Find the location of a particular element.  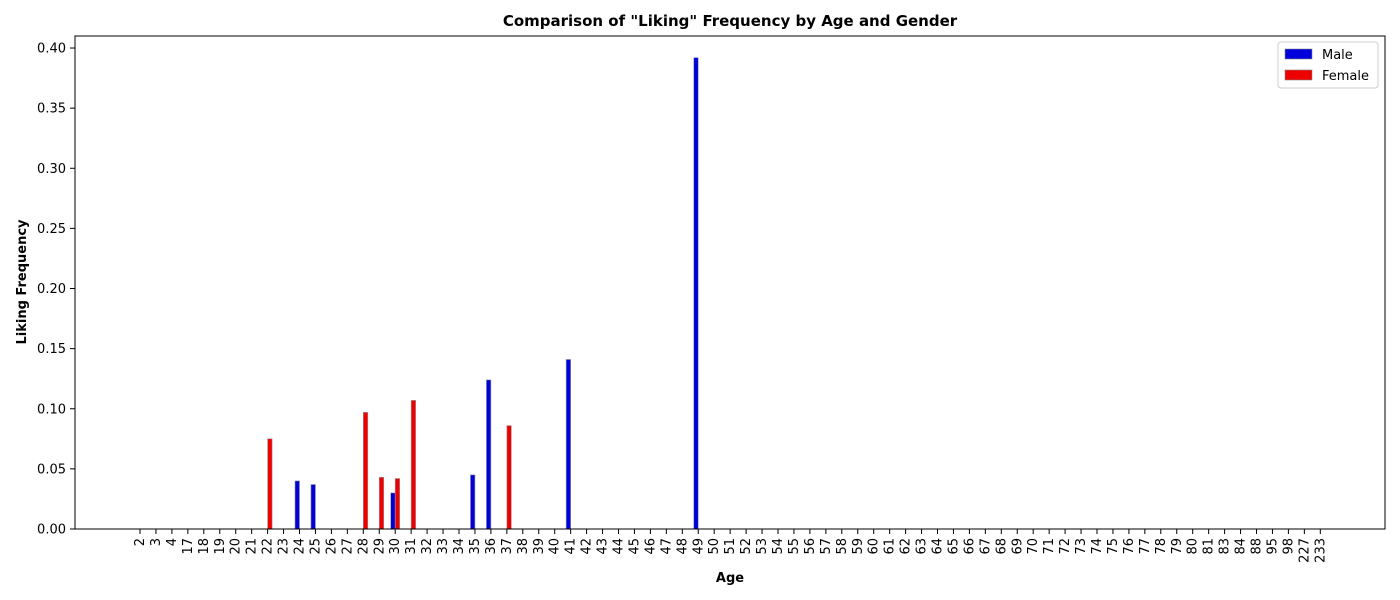

x-tick-label: 19 is located at coordinates (220, 546).